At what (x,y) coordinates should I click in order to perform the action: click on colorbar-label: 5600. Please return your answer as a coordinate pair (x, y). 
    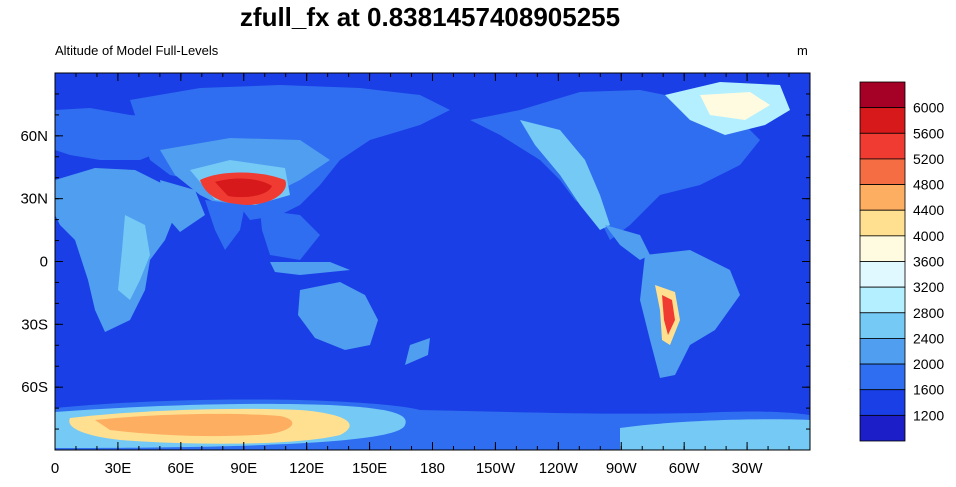
    Looking at the image, I should click on (928, 133).